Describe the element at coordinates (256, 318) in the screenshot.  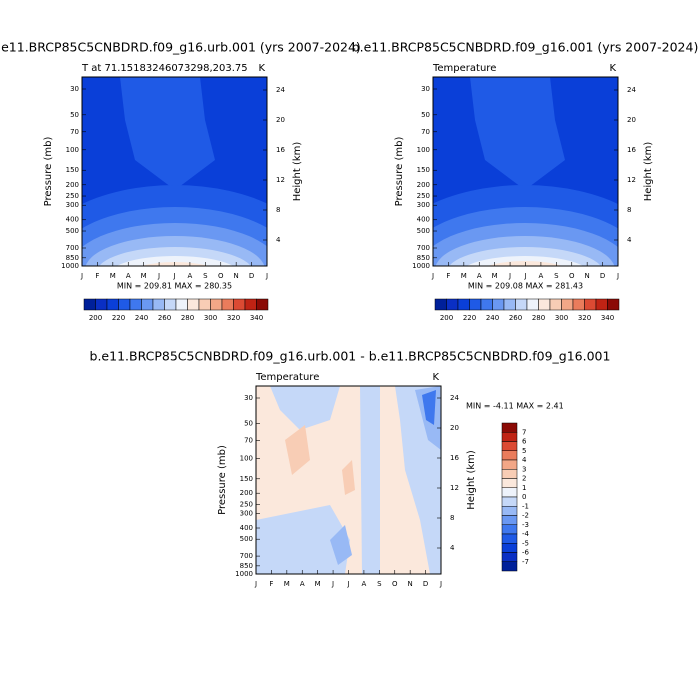
I see `colorbar-label: 340` at that location.